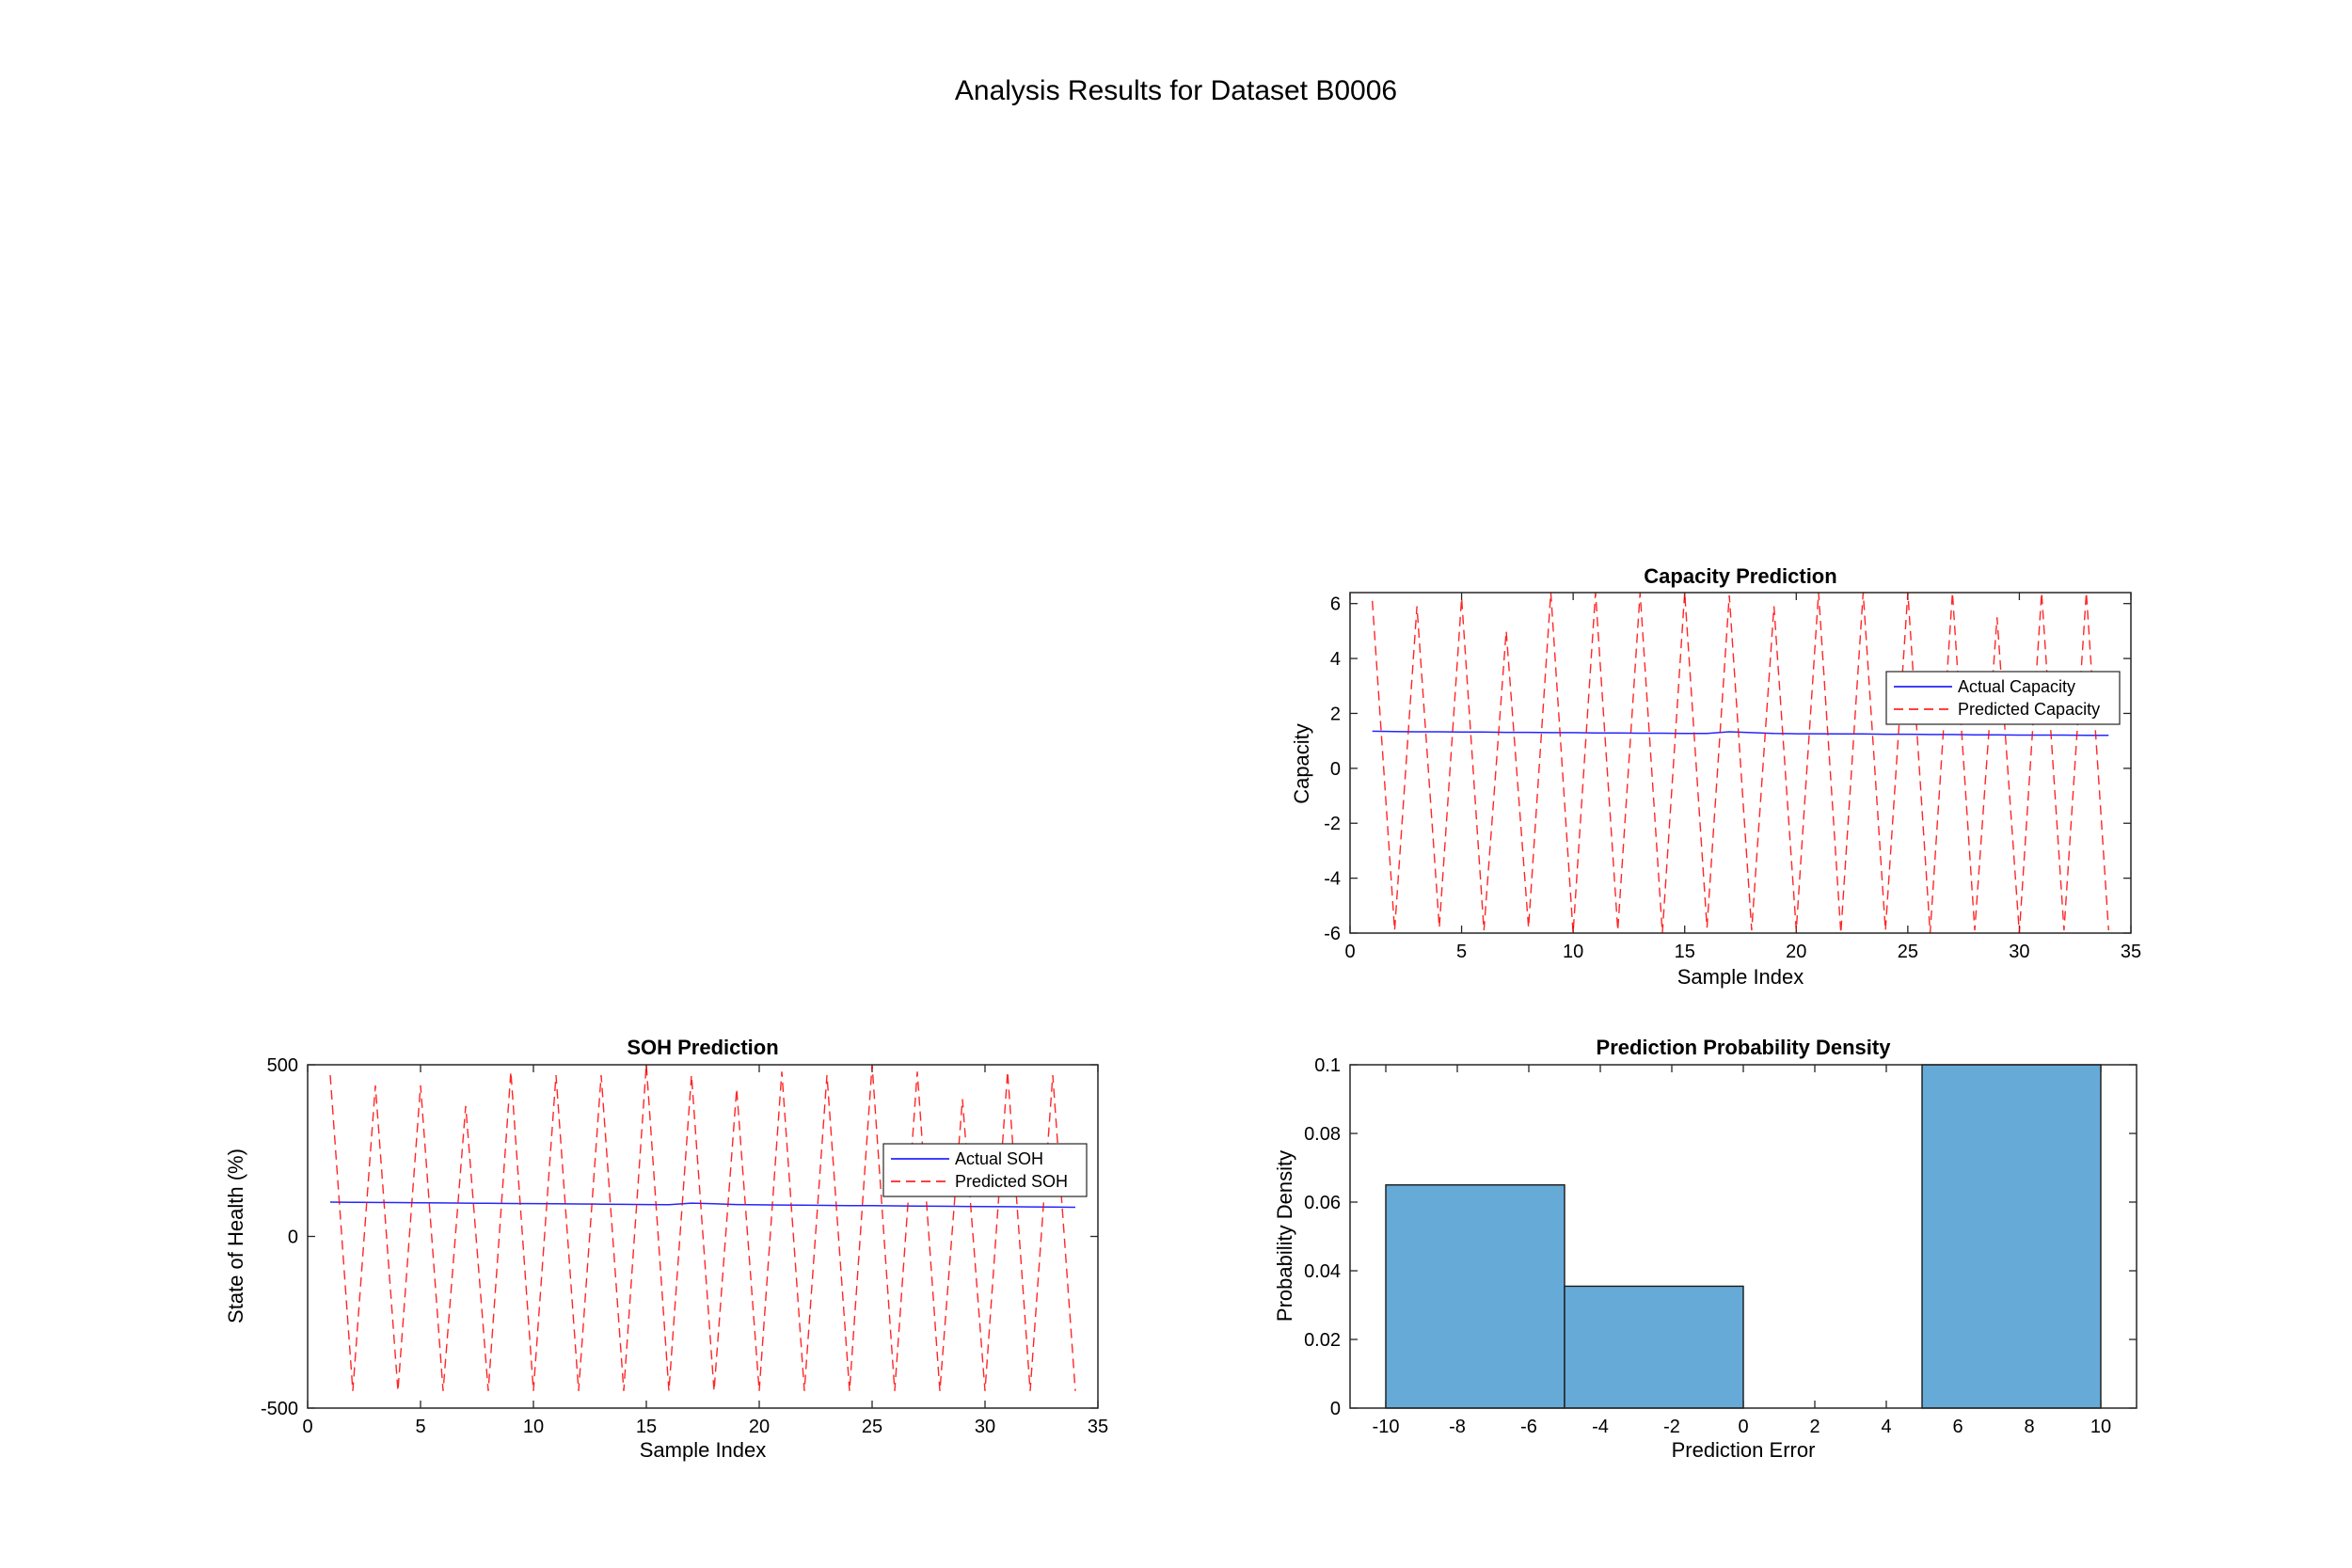  Describe the element at coordinates (1457, 1427) in the screenshot. I see `x-tick-label: -8` at that location.